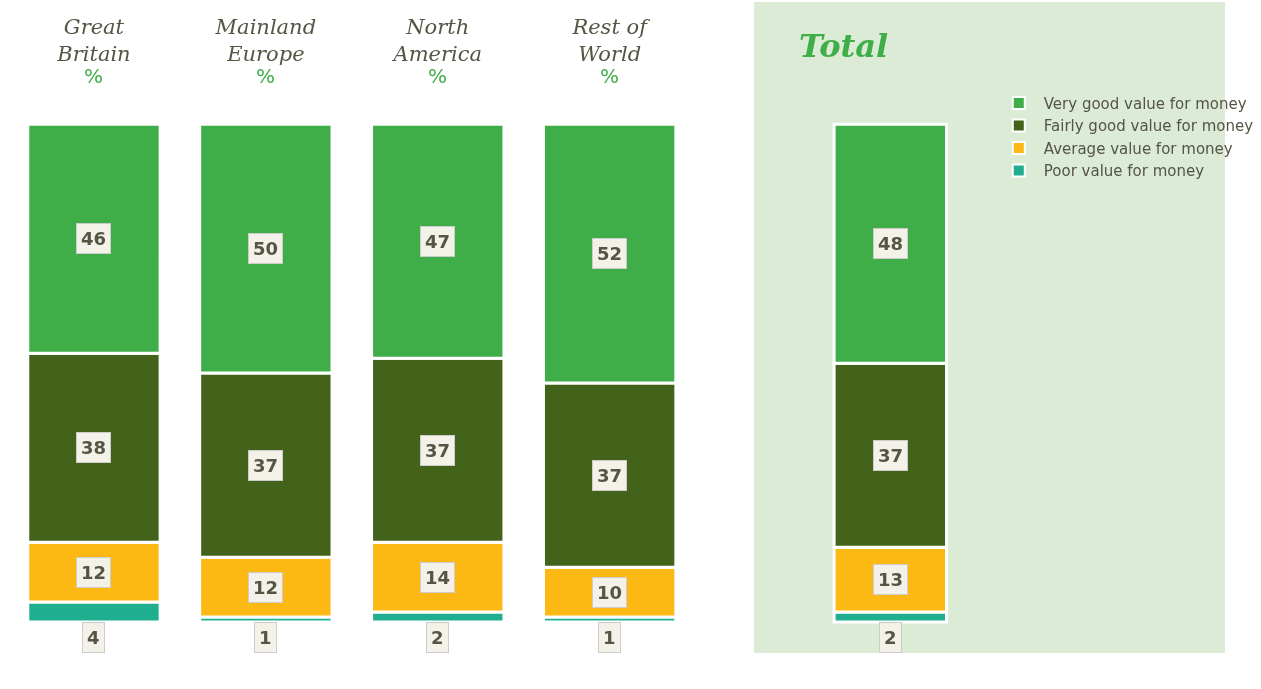  Describe the element at coordinates (437, 40) in the screenshot. I see `x-tick-label: North America` at that location.